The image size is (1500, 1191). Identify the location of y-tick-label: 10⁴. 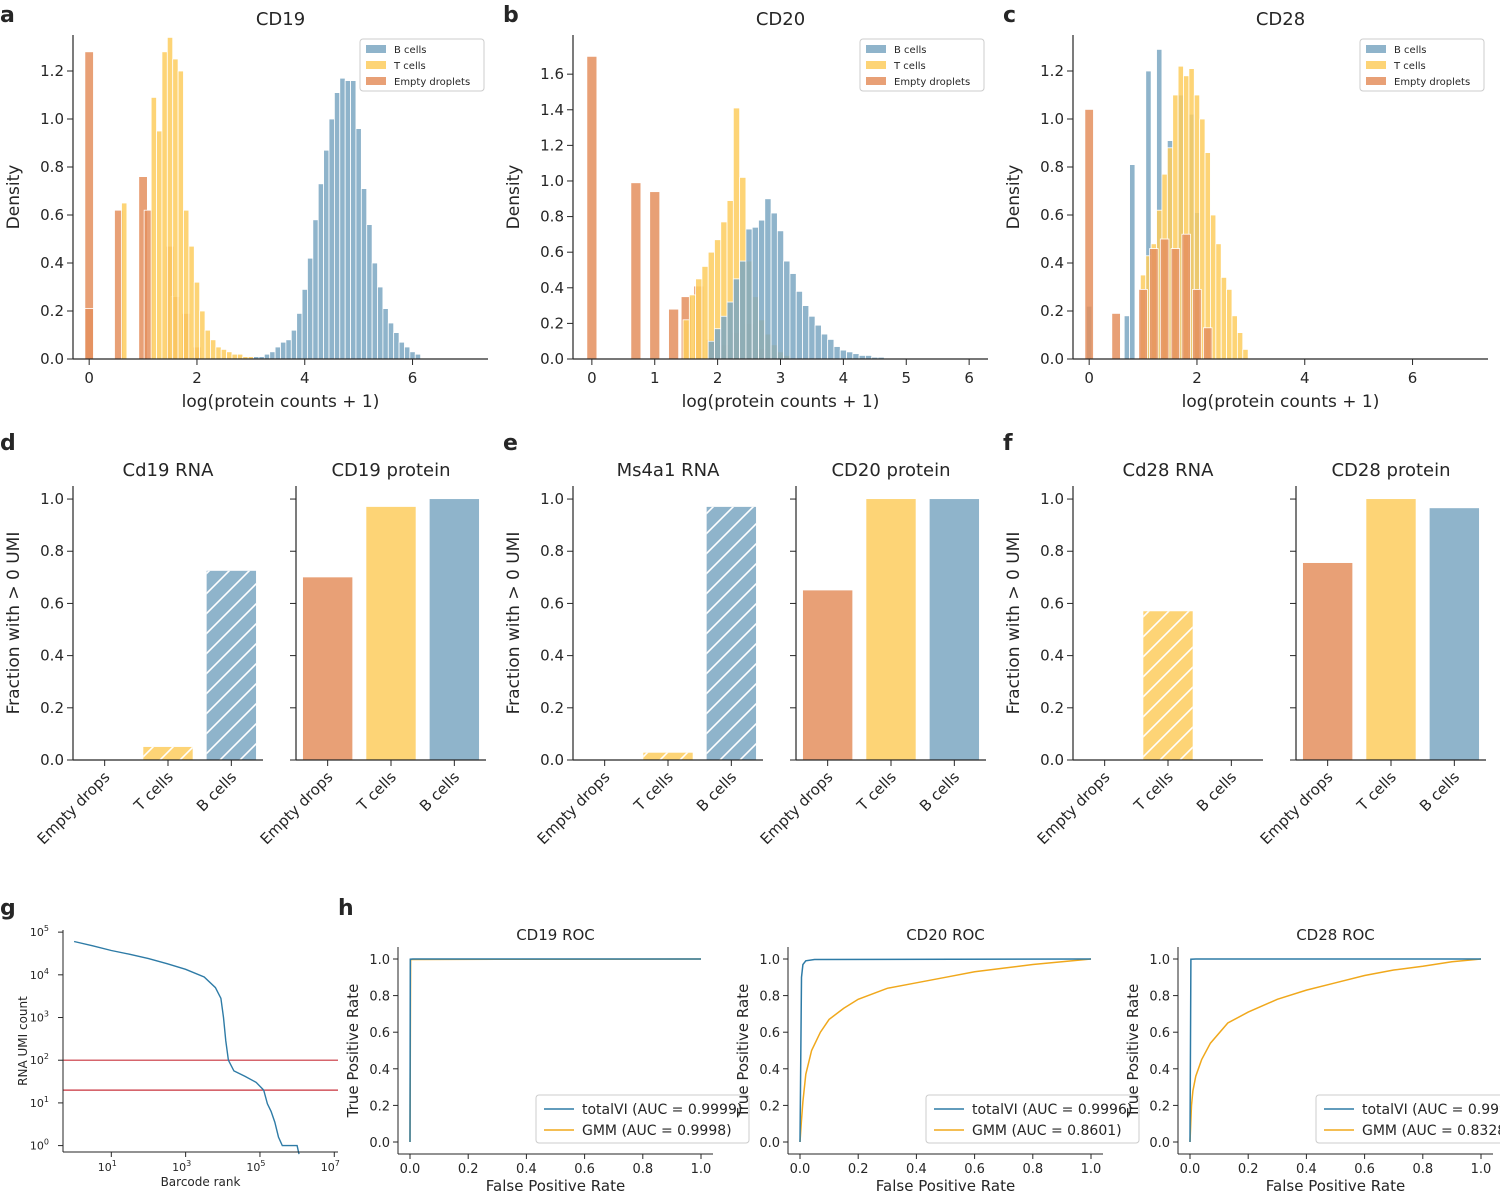
(39, 974).